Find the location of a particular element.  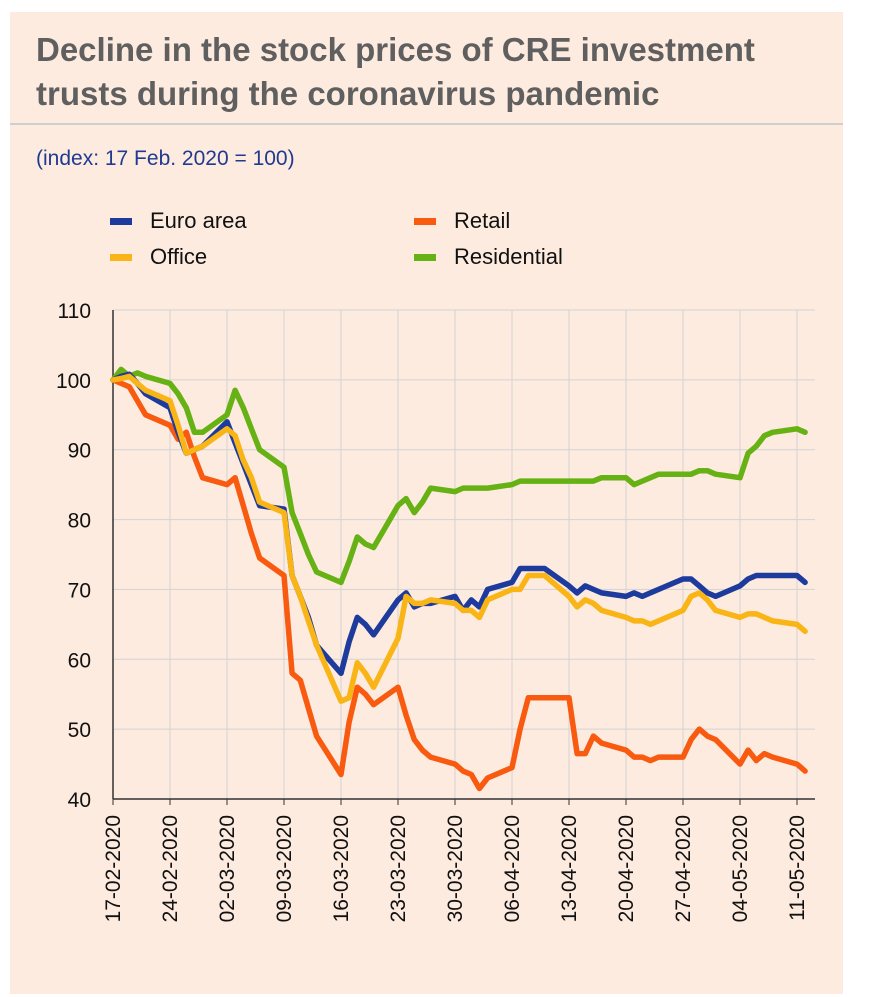

legend-label-retail: Retail is located at coordinates (482, 220).